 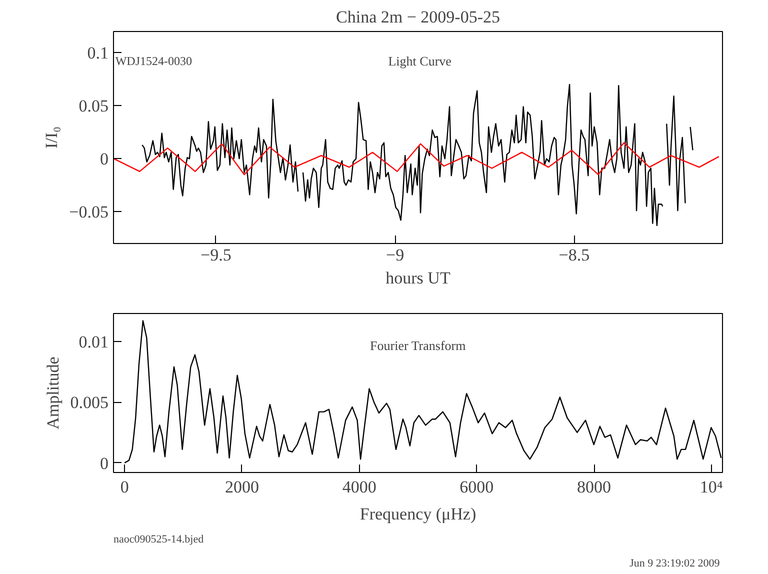 I want to click on line-series, so click(x=417, y=159).